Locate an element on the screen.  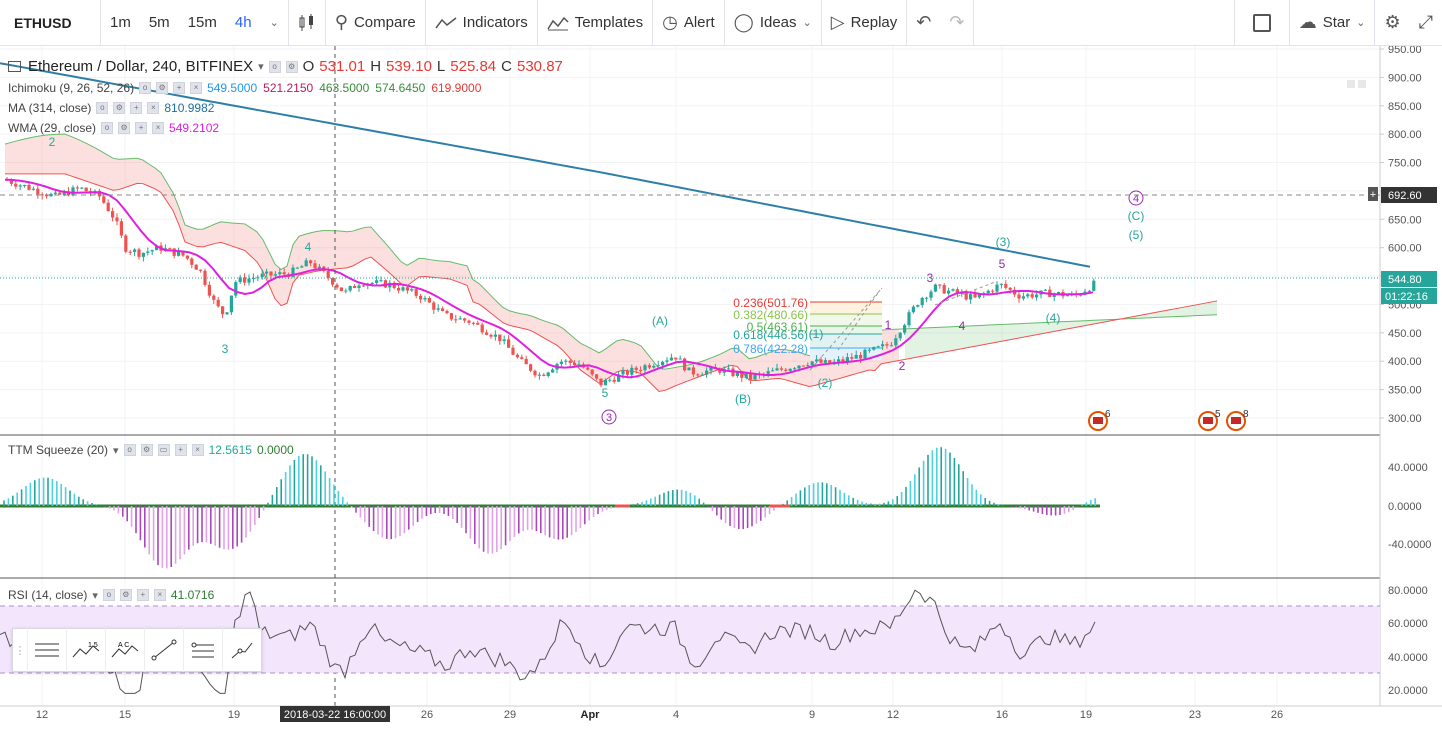
fib-band is located at coordinates (846, 308).